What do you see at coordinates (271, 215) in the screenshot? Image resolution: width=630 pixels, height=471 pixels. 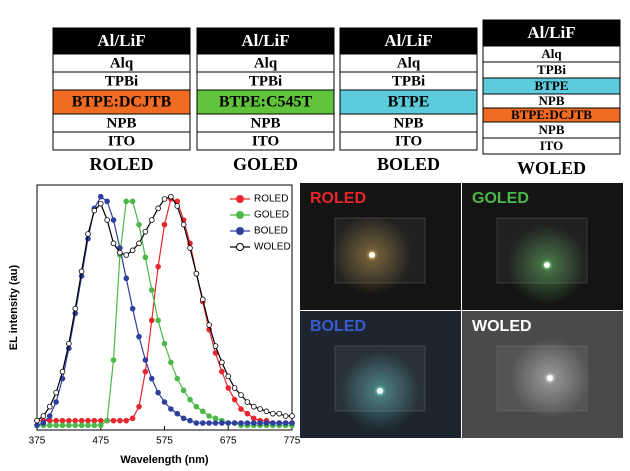 I see `legend-label: GOLED` at bounding box center [271, 215].